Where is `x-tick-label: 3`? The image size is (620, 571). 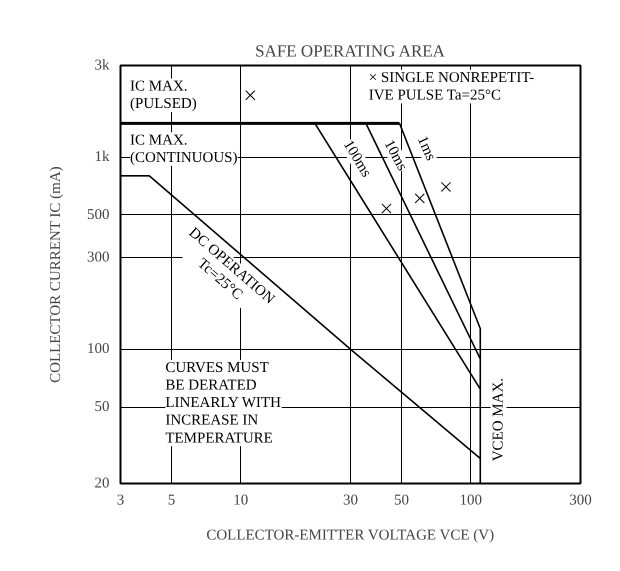 x-tick-label: 3 is located at coordinates (120, 500).